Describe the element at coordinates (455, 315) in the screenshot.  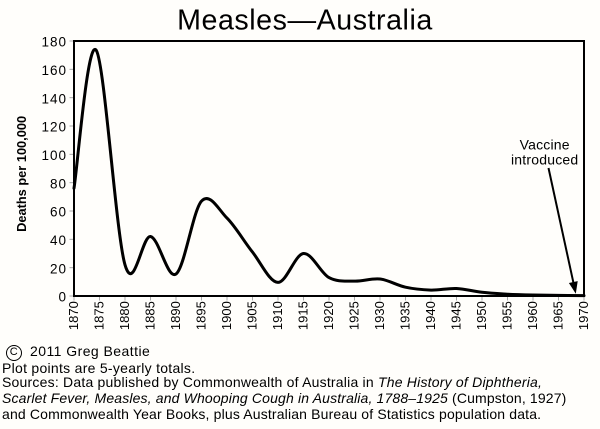
I see `svg-text: 1945` at that location.